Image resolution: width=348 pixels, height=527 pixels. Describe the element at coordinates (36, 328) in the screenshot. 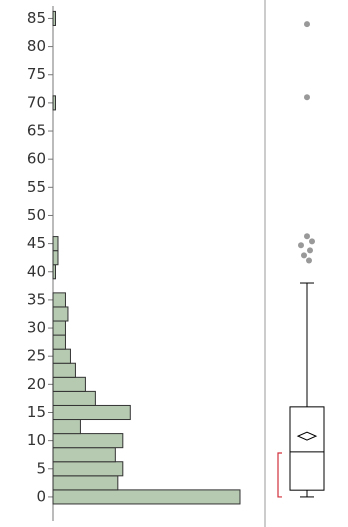

I see `y-tick-label: 30` at that location.